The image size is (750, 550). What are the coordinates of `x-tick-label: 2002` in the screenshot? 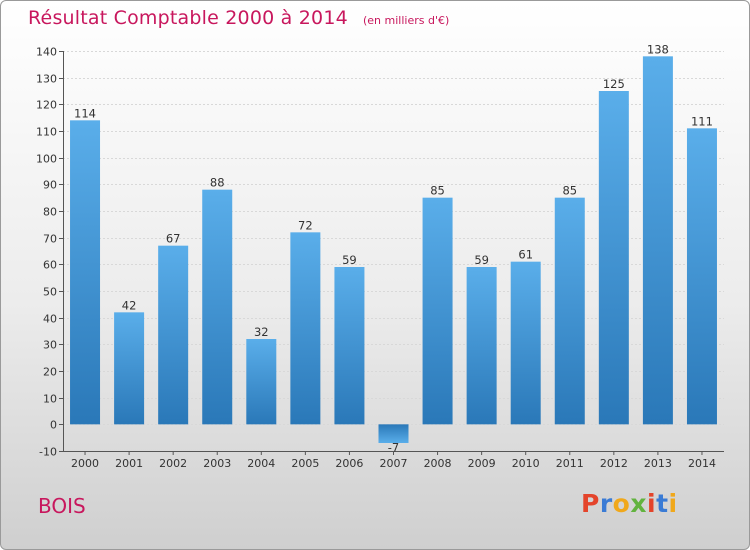 It's located at (173, 463).